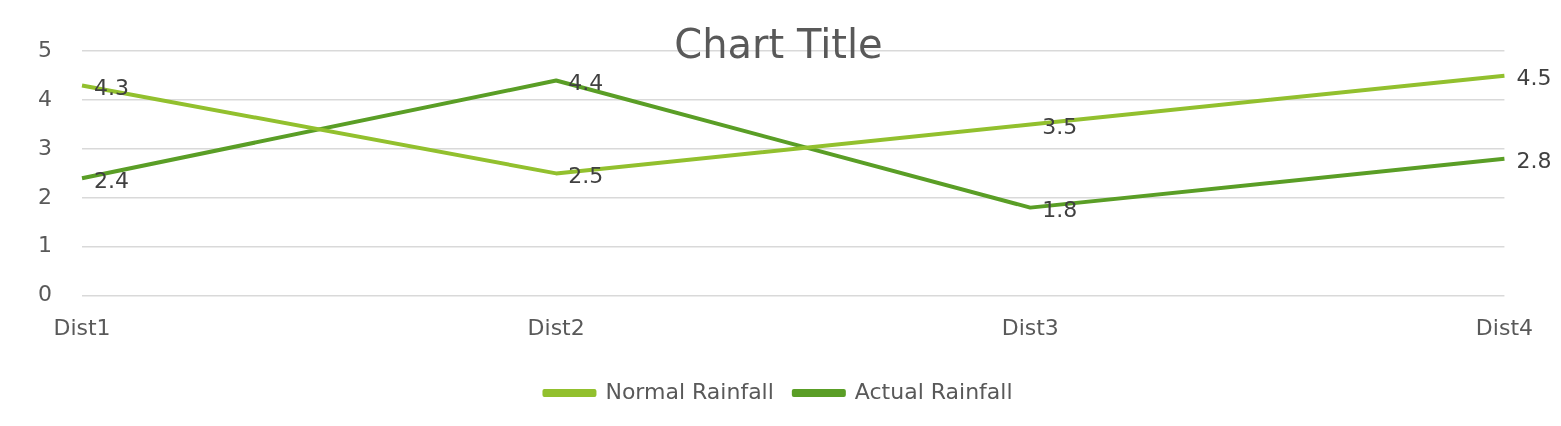  Describe the element at coordinates (45, 98) in the screenshot. I see `y-tick-label: 4` at that location.